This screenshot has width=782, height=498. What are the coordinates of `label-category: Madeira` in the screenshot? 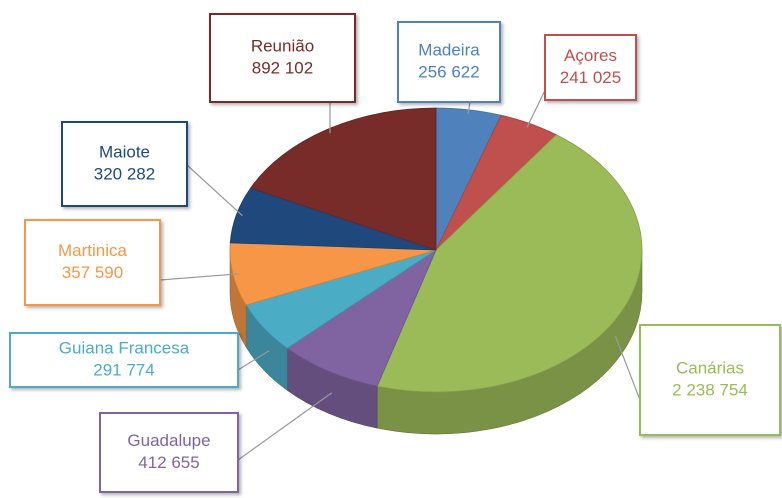 It's located at (449, 49).